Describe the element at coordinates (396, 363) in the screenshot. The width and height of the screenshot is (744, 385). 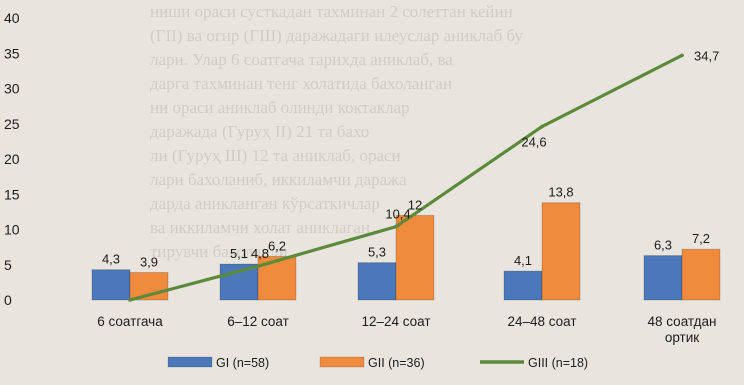
I see `legend-label: GII (n=36)` at that location.